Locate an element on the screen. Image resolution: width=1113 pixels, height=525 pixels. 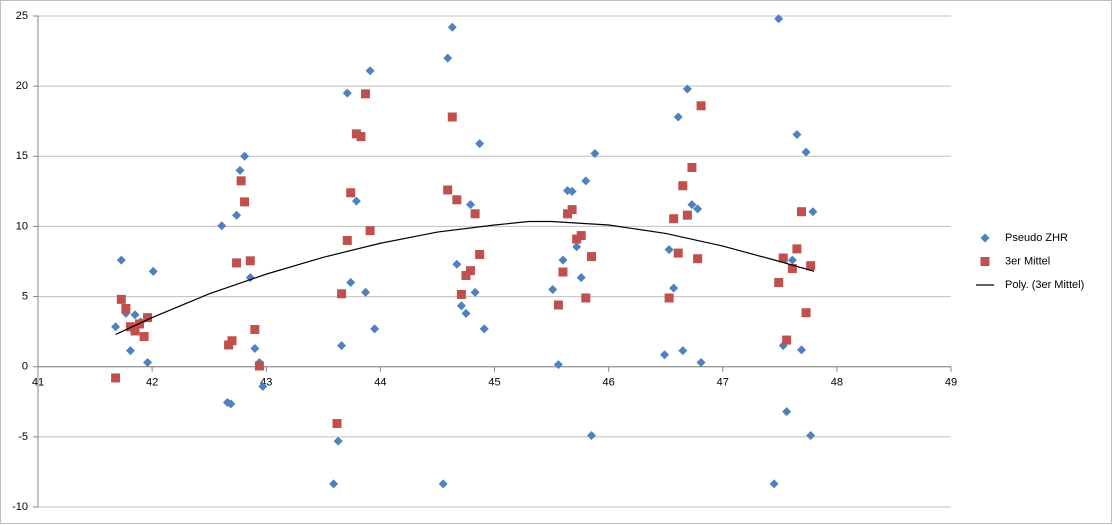
legend-label: Pseudo ZHR is located at coordinates (1036, 238).